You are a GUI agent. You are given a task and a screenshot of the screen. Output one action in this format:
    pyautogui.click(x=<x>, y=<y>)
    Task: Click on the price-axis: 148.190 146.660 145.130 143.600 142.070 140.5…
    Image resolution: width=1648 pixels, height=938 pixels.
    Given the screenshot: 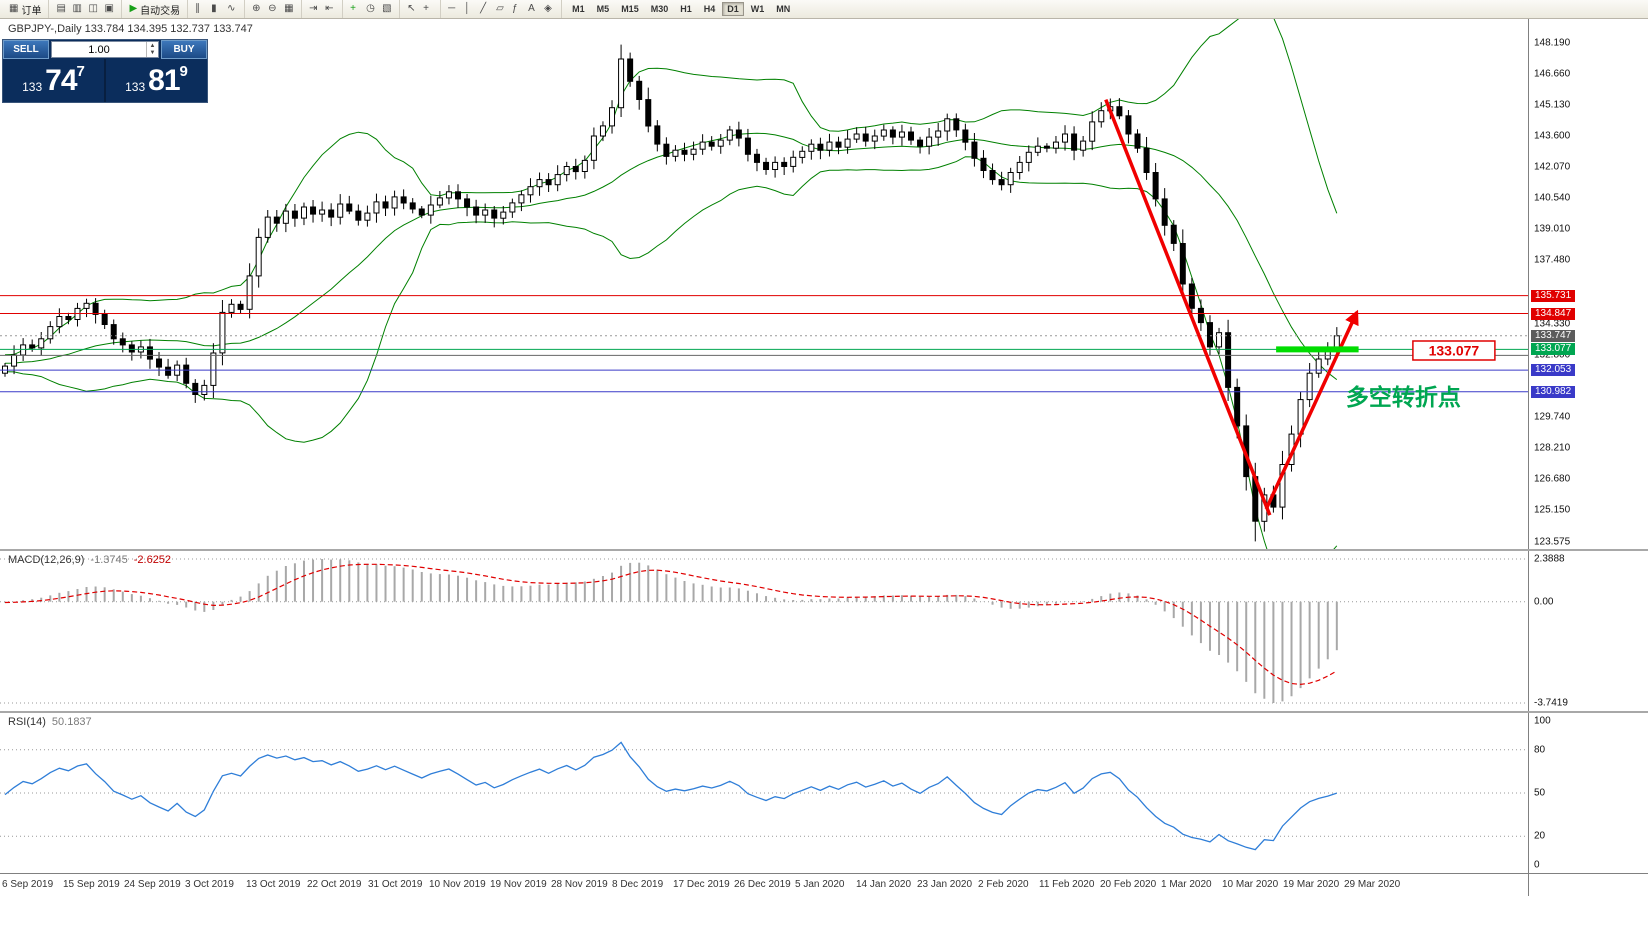 What is the action you would take?
    pyautogui.click(x=1588, y=284)
    